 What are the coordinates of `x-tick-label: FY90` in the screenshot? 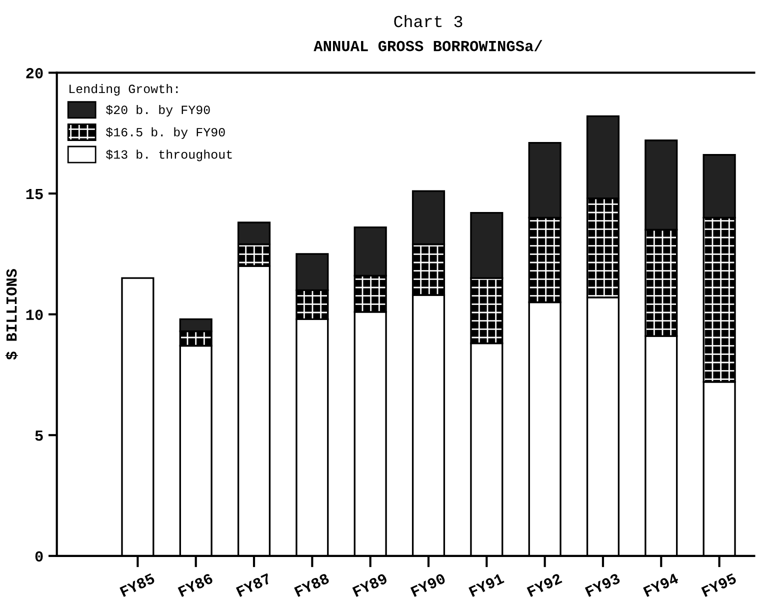 It's located at (428, 585).